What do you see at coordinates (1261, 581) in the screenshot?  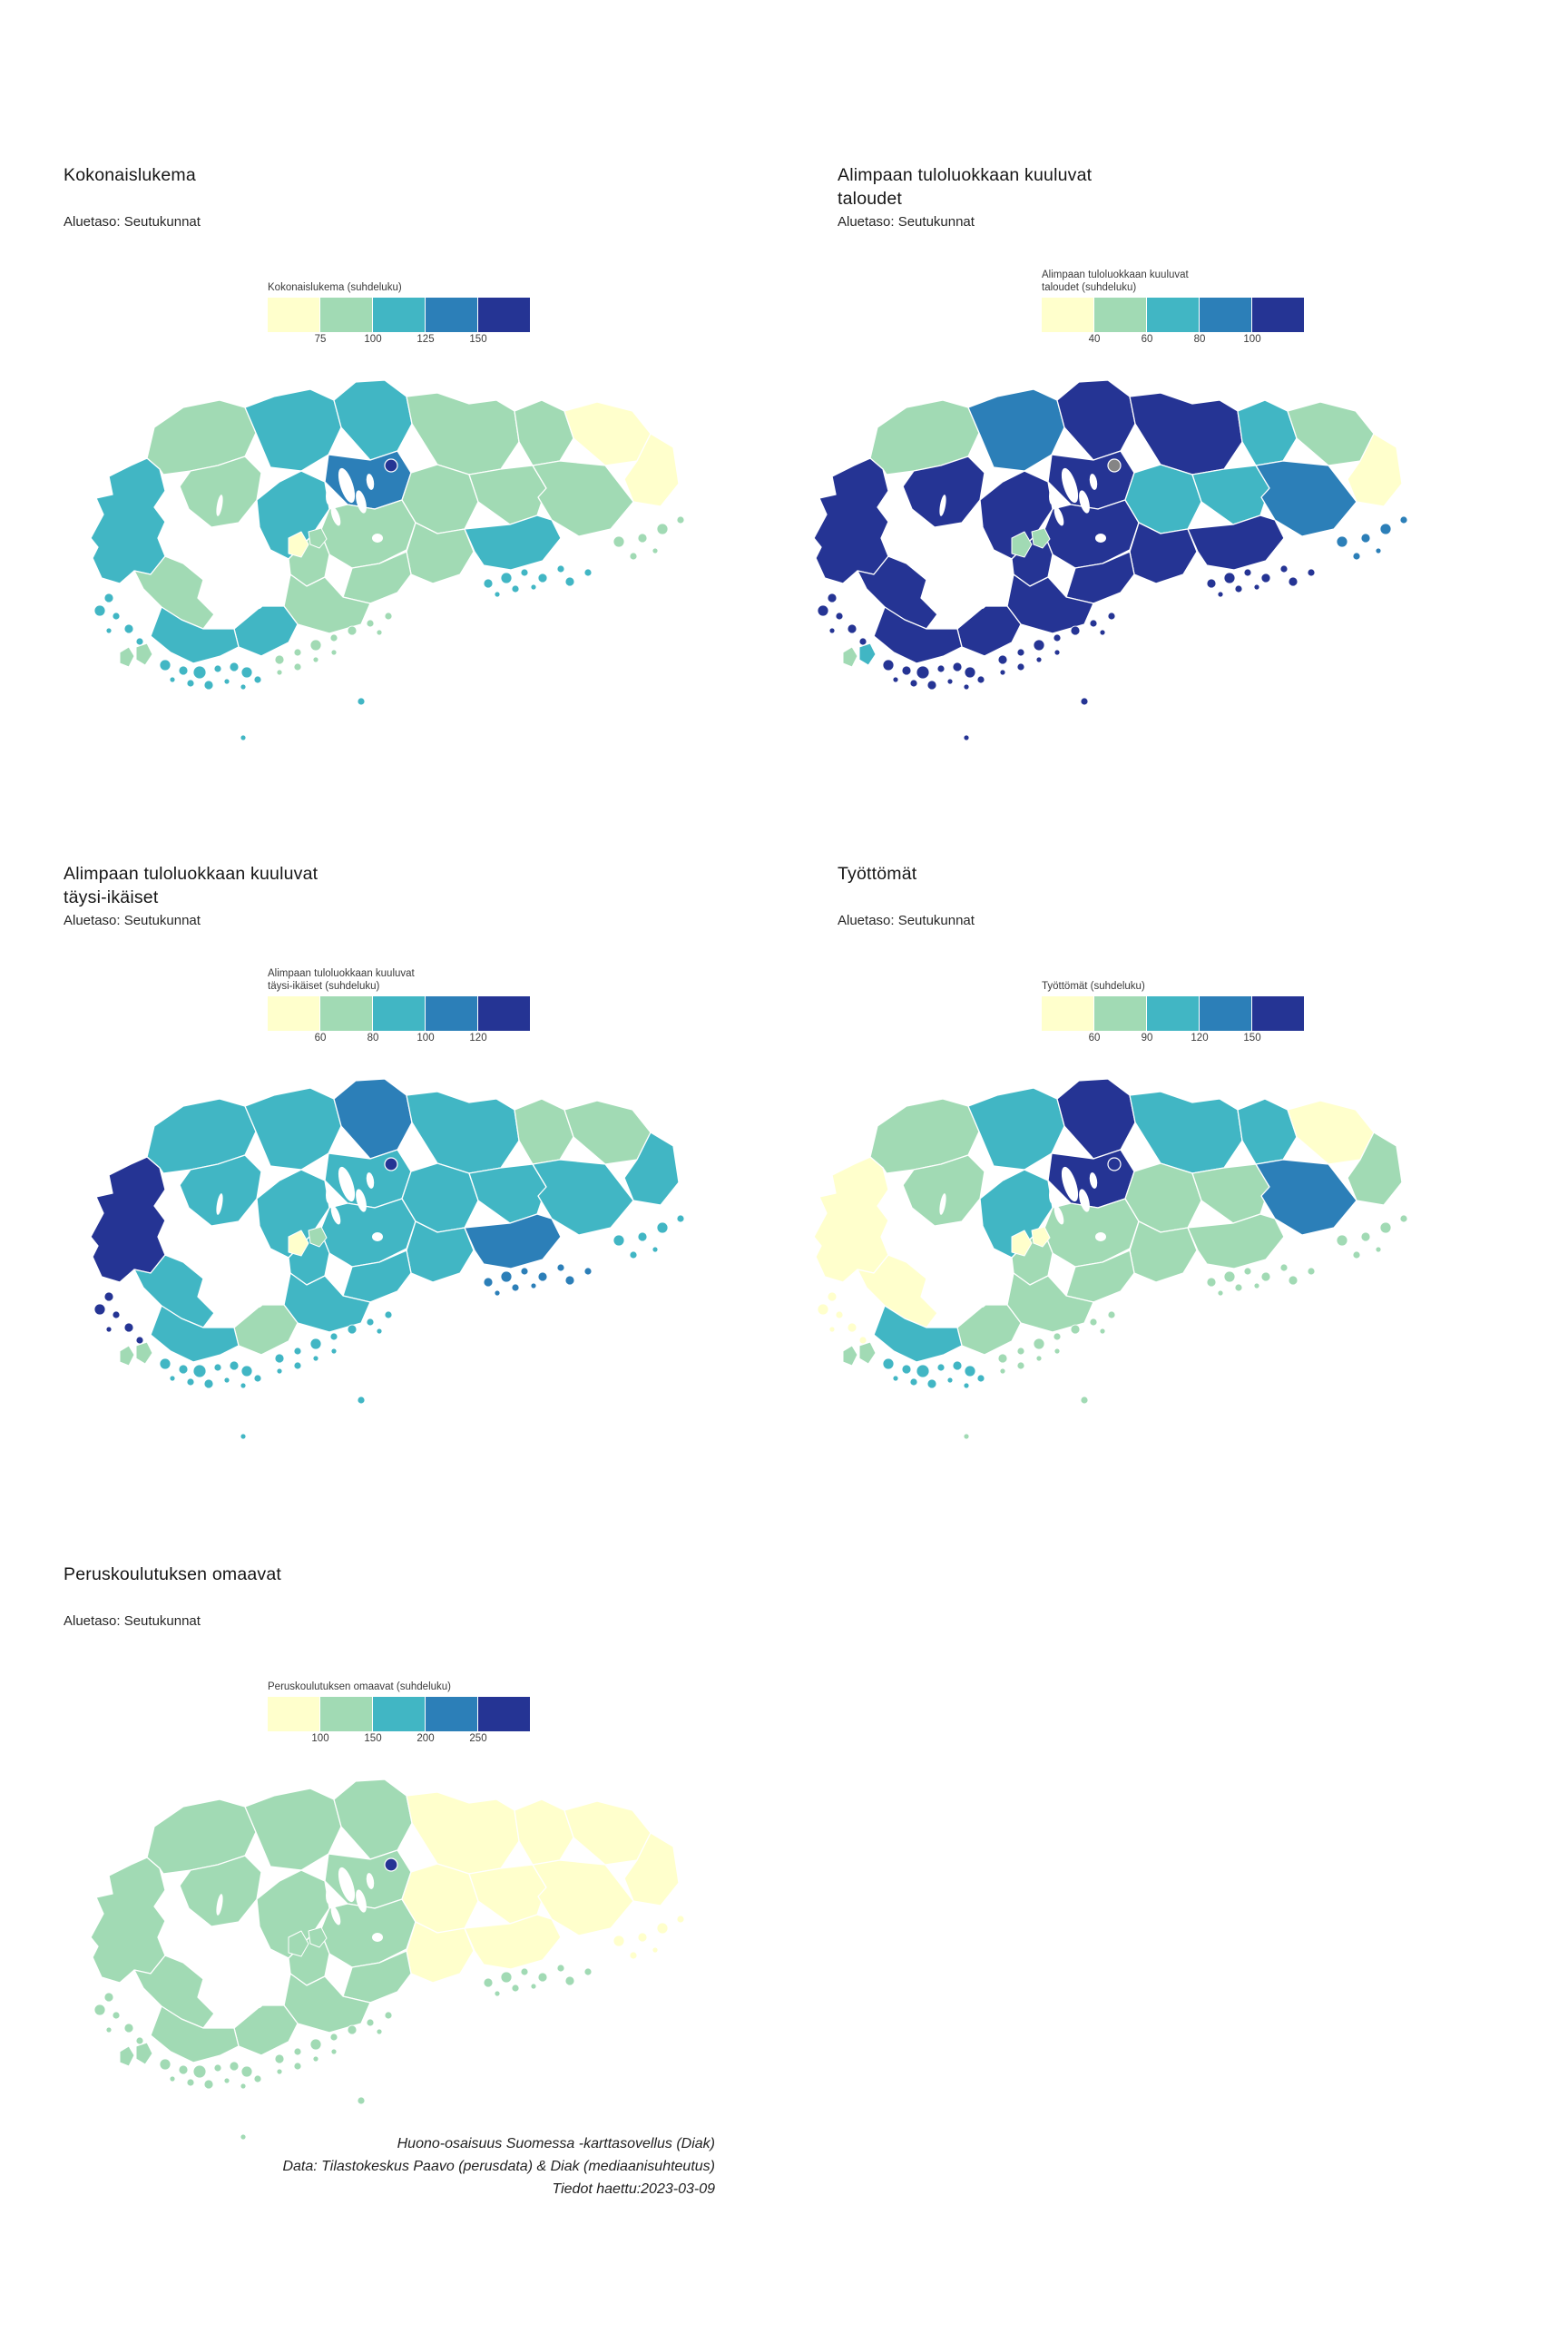 I see `map-region-isl-se` at bounding box center [1261, 581].